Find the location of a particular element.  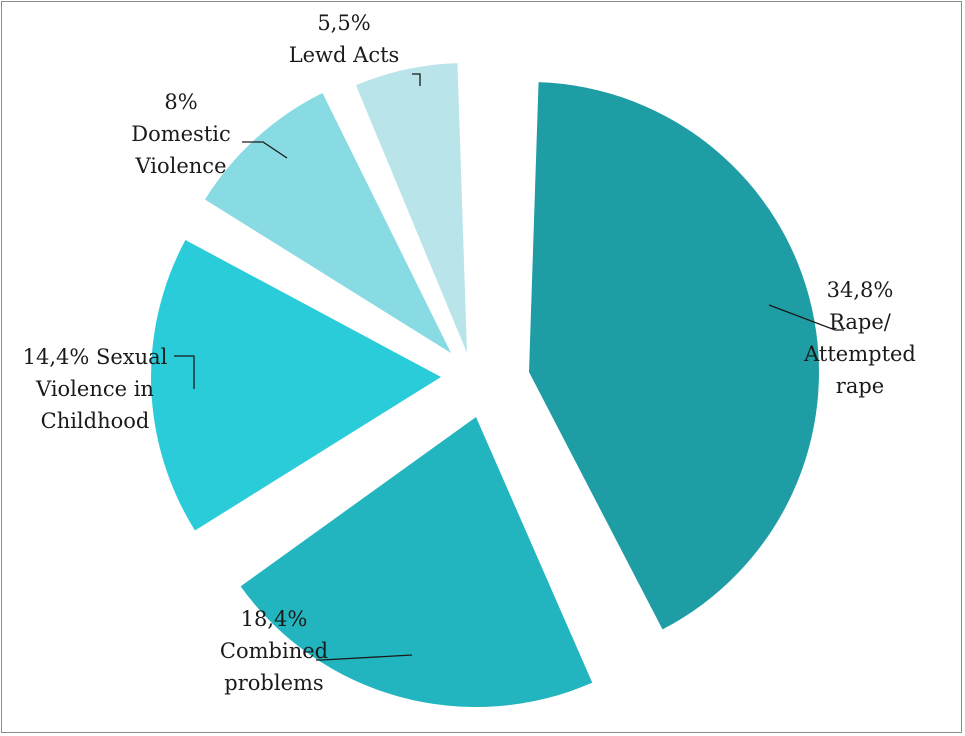

leader-line-combined is located at coordinates (364, 657).